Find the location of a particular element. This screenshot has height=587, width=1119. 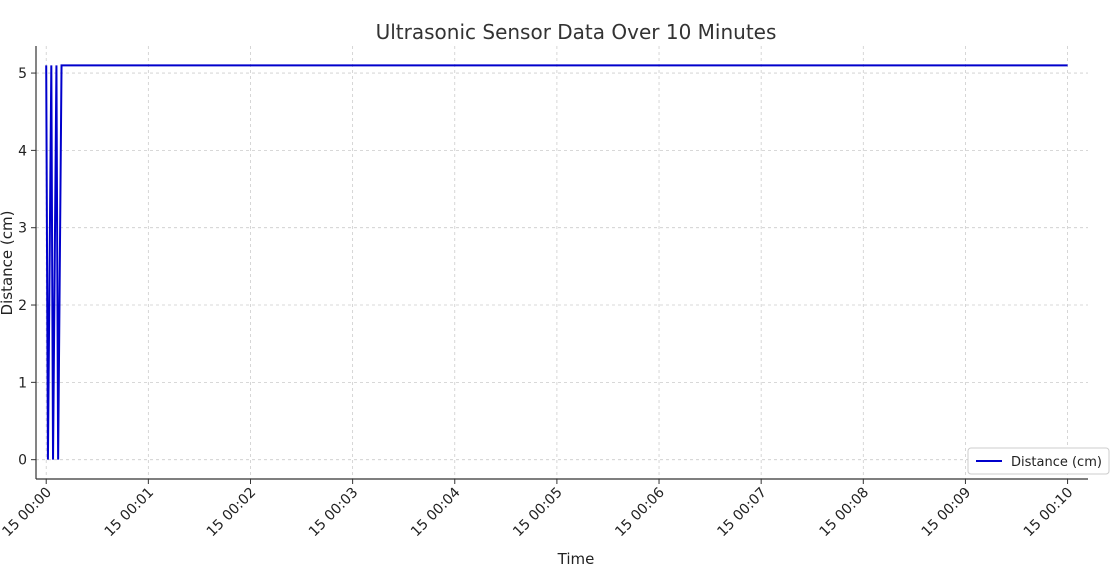

x-tick-label: 15 00:04 is located at coordinates (436, 512).